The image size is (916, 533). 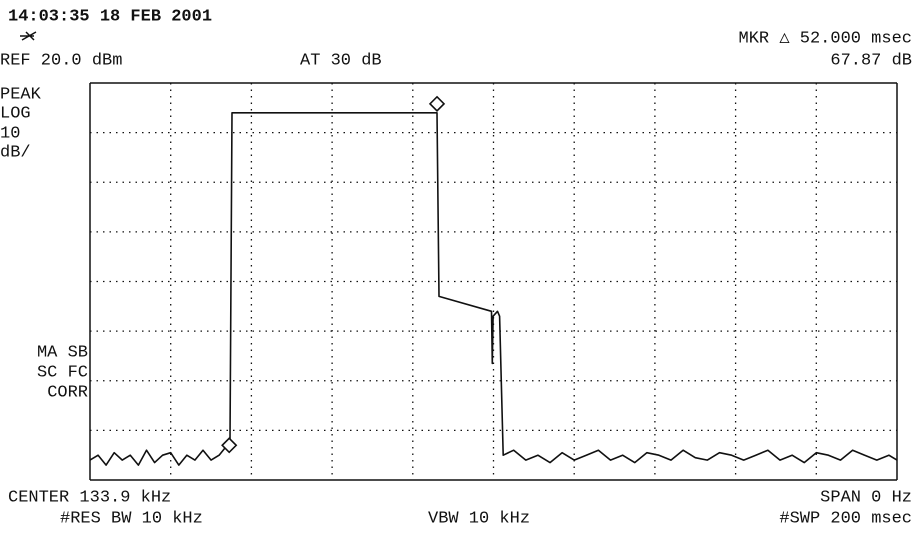 I want to click on res-bw: #RES BW 10 kHz, so click(x=131, y=518).